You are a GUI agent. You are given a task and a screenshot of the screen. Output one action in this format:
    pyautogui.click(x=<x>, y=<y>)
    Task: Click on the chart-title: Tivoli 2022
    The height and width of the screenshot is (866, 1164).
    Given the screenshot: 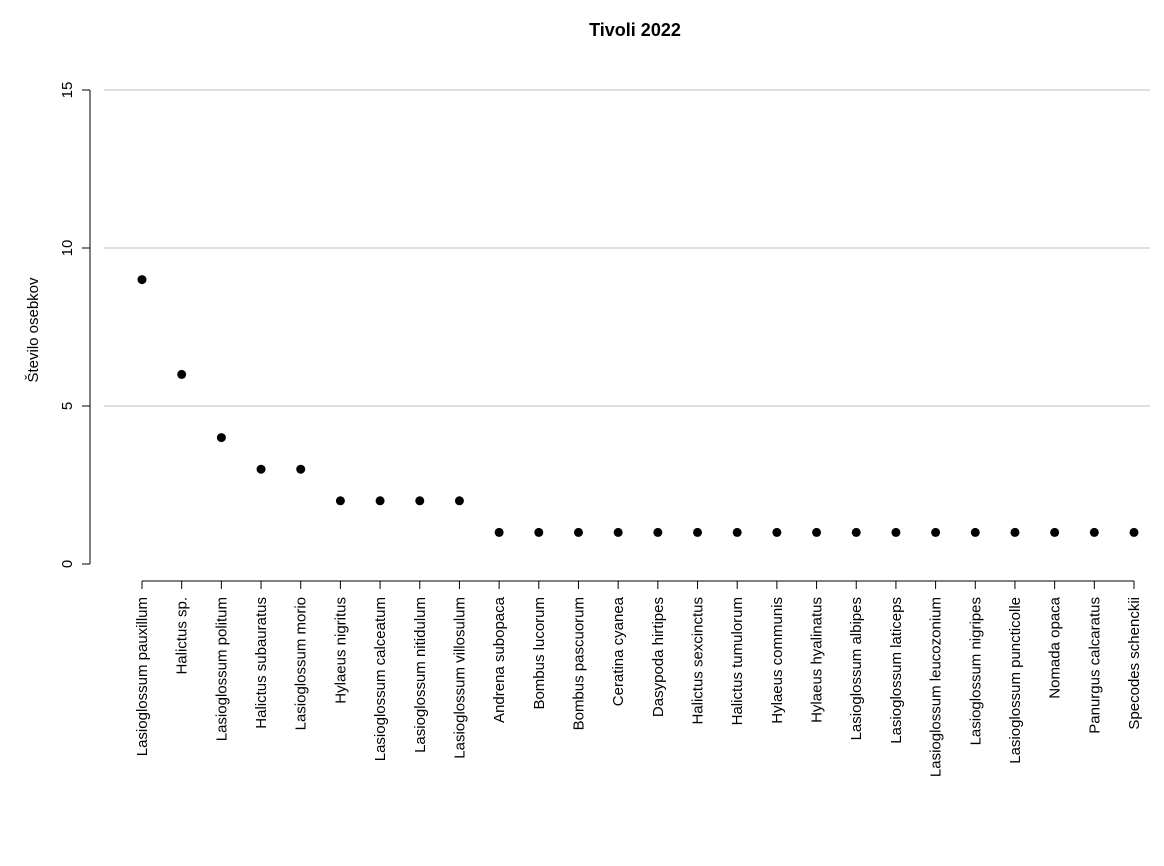 What is the action you would take?
    pyautogui.click(x=635, y=30)
    